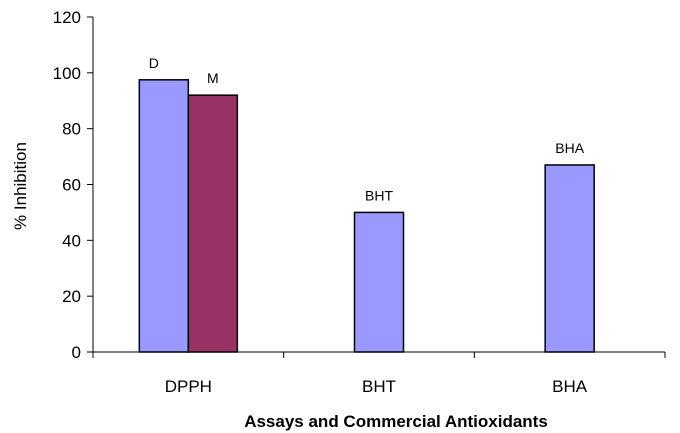 Image resolution: width=680 pixels, height=433 pixels. Describe the element at coordinates (379, 386) in the screenshot. I see `x-tick-label: BHT` at that location.